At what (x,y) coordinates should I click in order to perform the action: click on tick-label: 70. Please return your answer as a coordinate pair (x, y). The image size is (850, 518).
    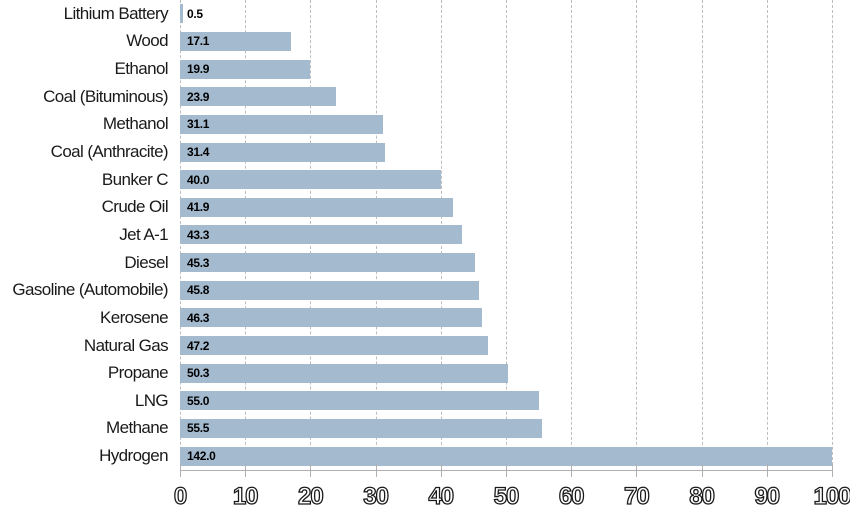
    Looking at the image, I should click on (636, 496).